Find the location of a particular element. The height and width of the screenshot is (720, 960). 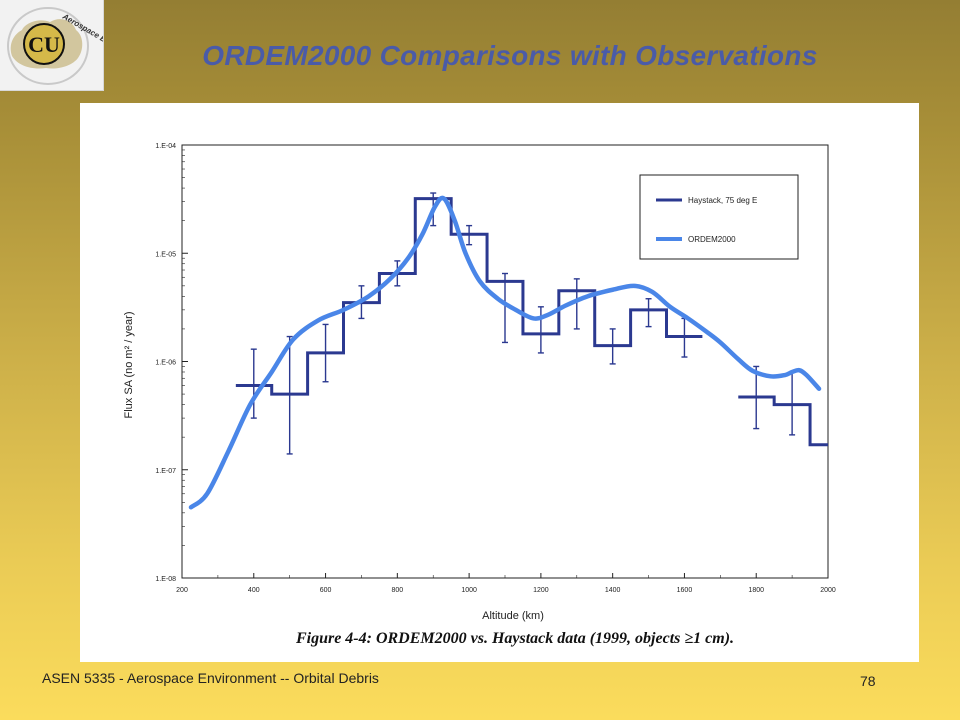

x-tick-label: 1400 is located at coordinates (613, 590).